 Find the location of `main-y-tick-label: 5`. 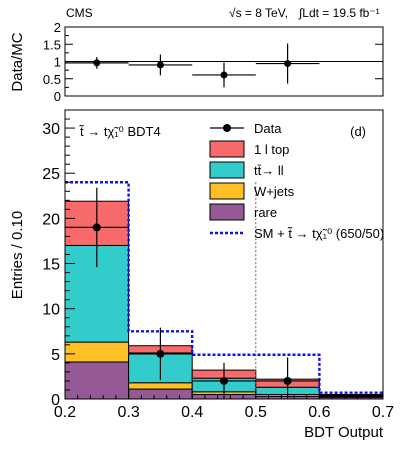

main-y-tick-label: 5 is located at coordinates (55, 355).